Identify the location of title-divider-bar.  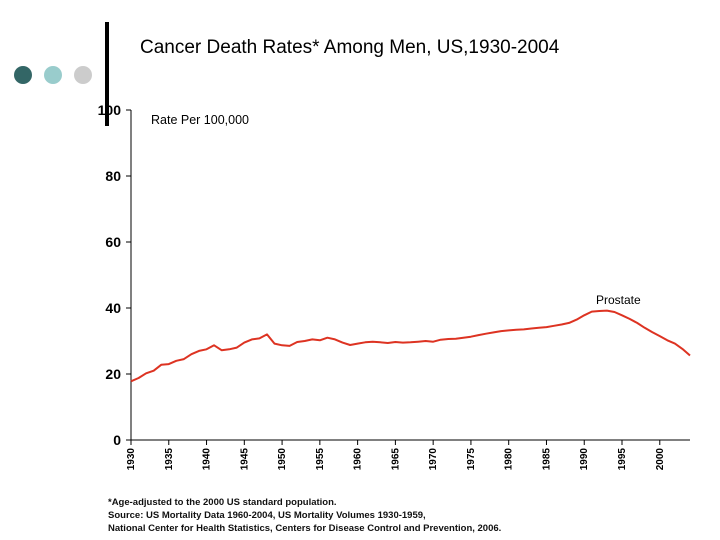
(107, 74).